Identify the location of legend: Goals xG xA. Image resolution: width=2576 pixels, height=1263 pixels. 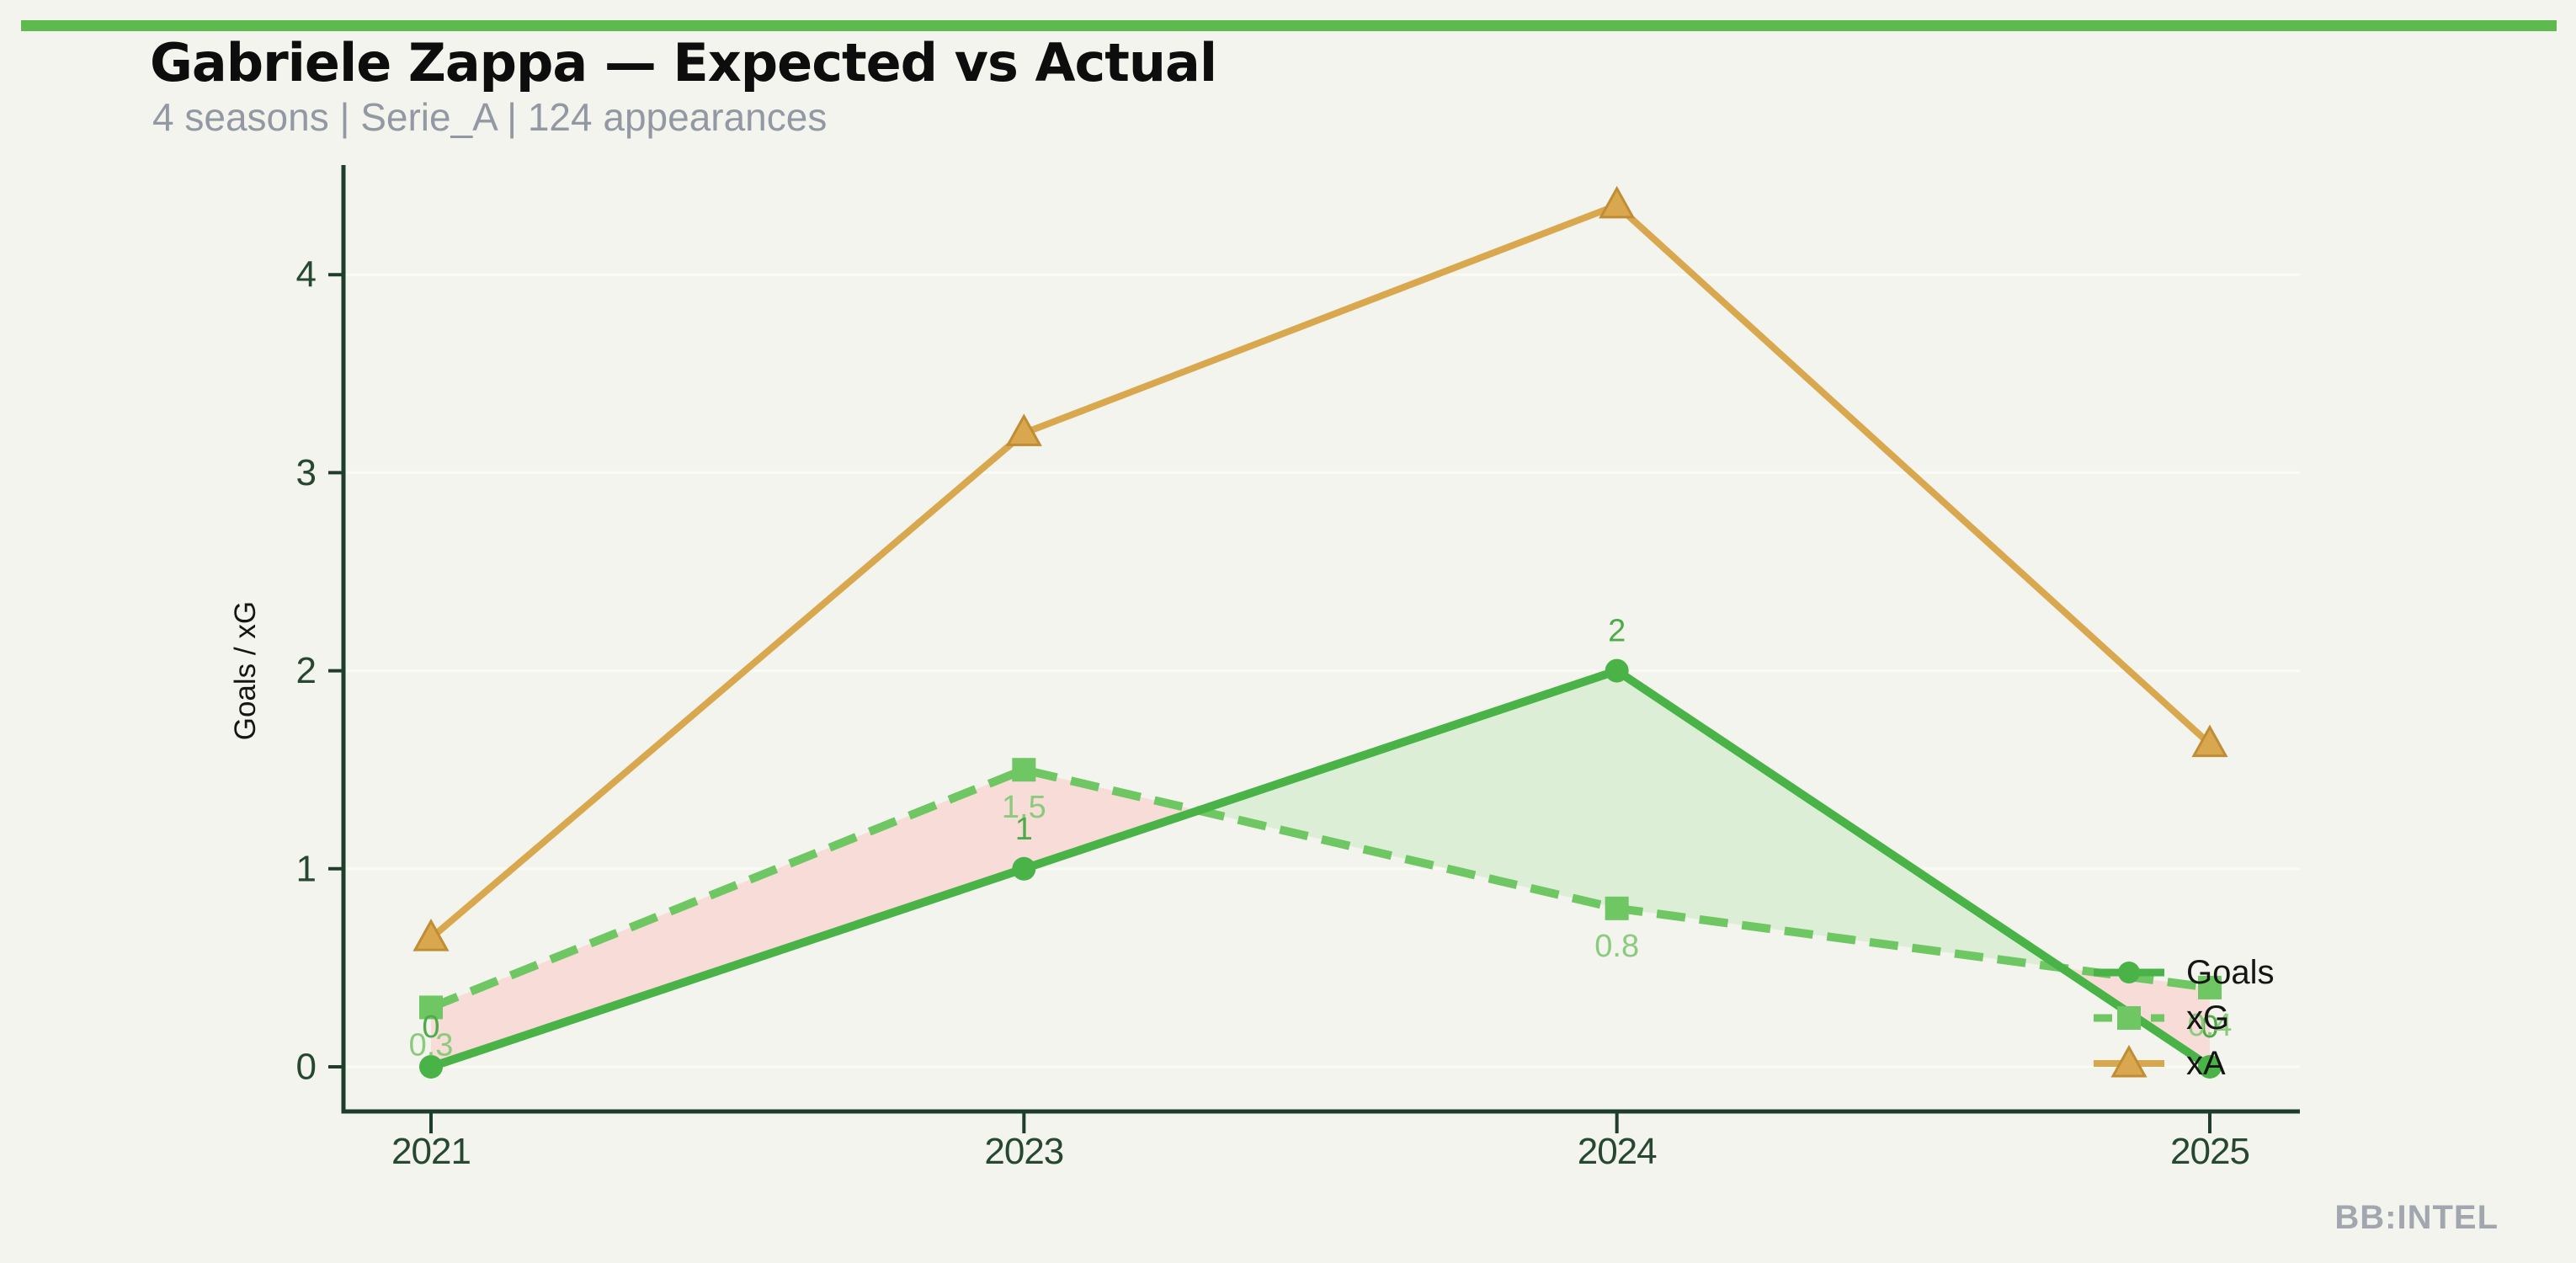
(2185, 1018).